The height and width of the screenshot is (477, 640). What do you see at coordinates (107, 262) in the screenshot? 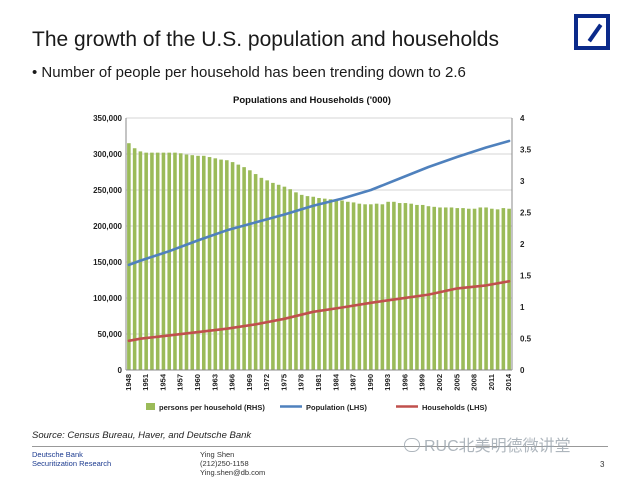
I see `y-left-tick-label: 150,000` at bounding box center [107, 262].